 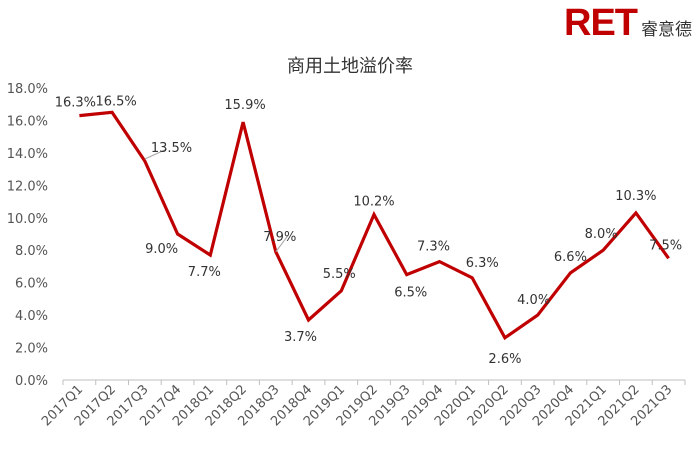 What do you see at coordinates (27, 219) in the screenshot?
I see `y-tick-label: 10.0%` at bounding box center [27, 219].